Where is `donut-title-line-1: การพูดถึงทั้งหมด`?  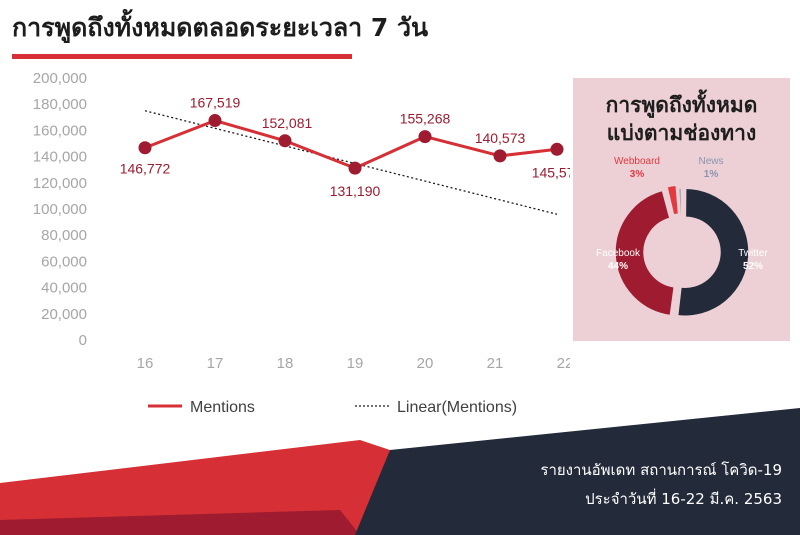 donut-title-line-1: การพูดถึงทั้งหมด is located at coordinates (681, 105).